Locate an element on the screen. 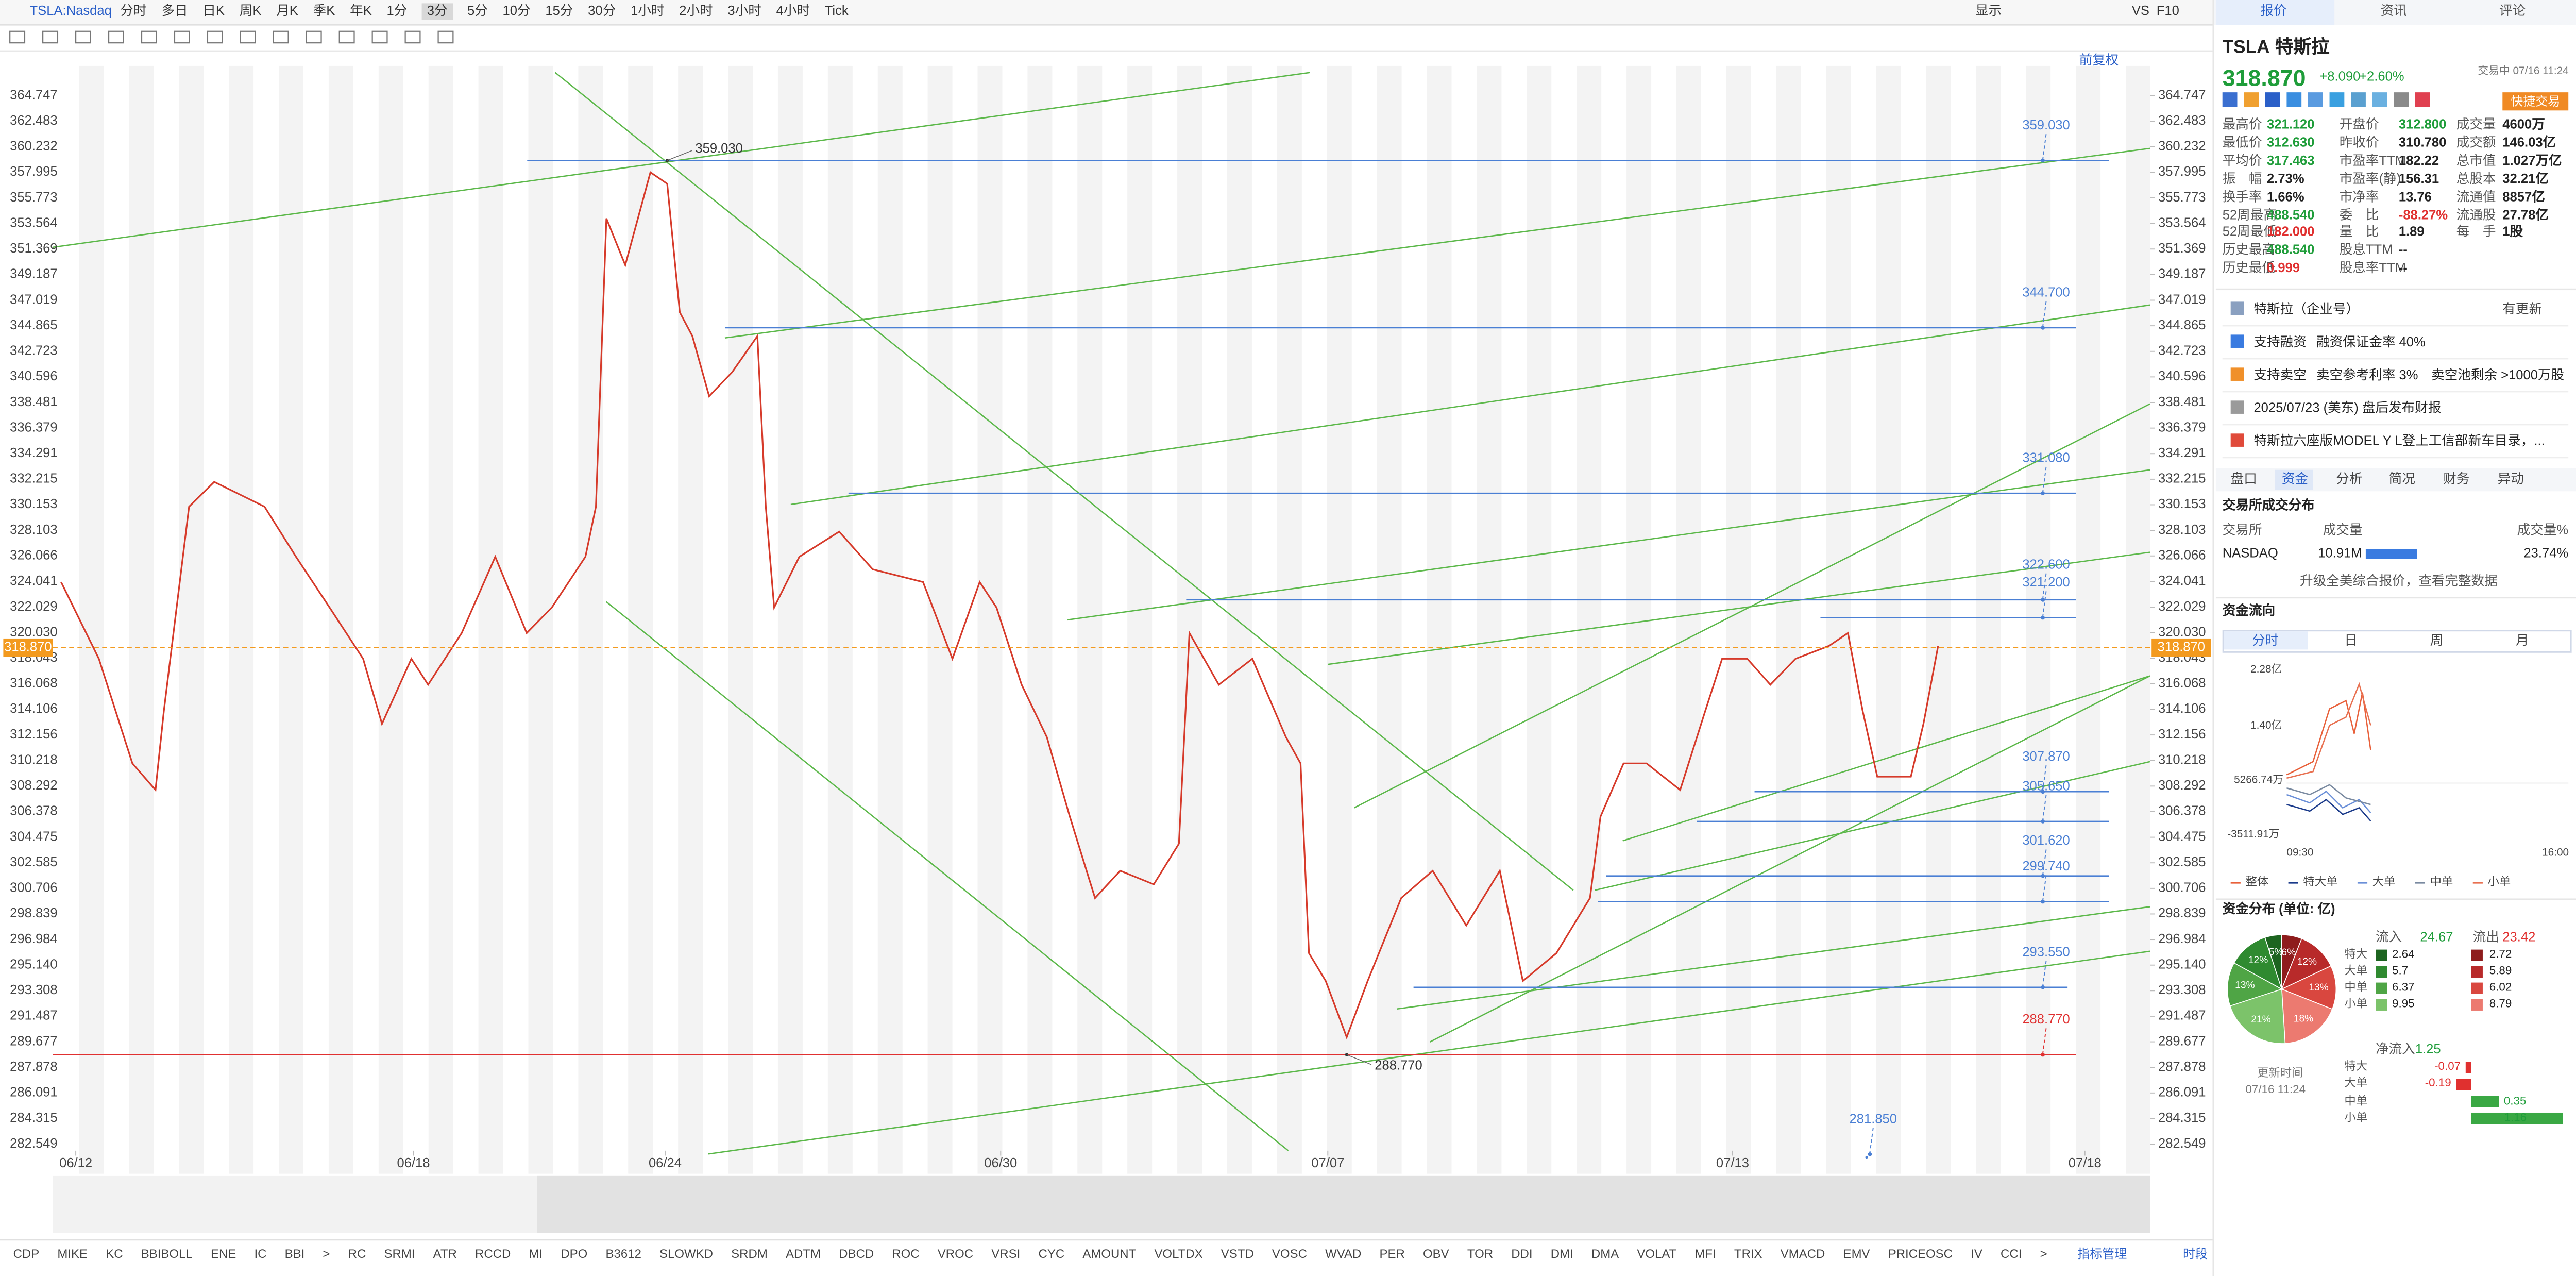 The width and height of the screenshot is (2576, 1276). indicator-button: VOLTDX is located at coordinates (1178, 1254).